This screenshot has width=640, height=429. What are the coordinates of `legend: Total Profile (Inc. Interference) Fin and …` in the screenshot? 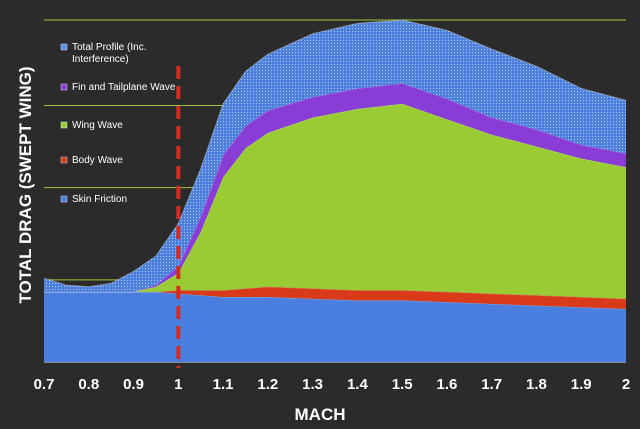 It's located at (118, 123).